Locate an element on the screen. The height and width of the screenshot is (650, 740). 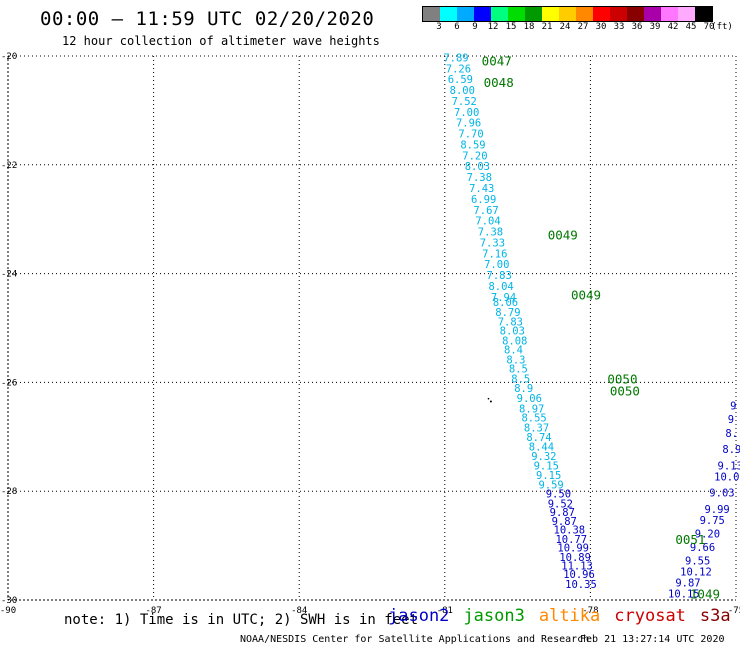
wave-height-value: 10.96 is located at coordinates (579, 575).